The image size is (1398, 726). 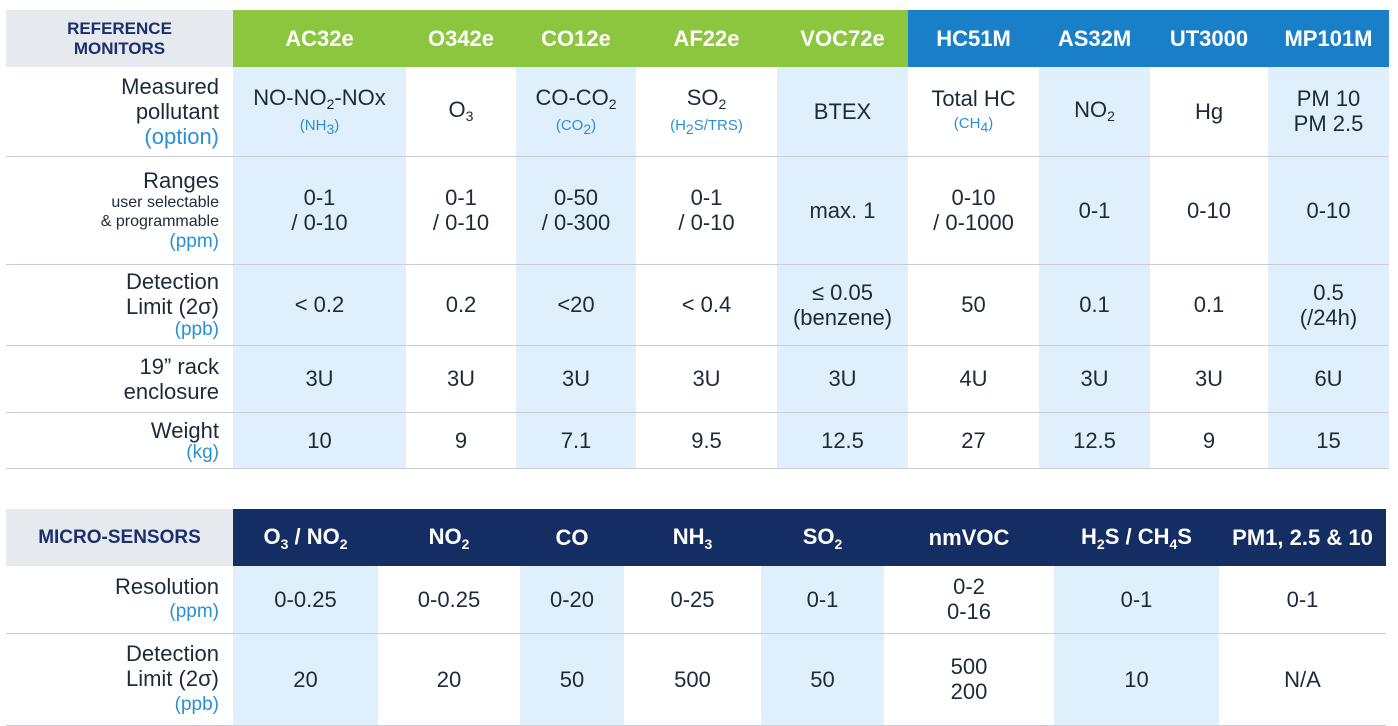 I want to click on cell-resolution-co: 0-20, so click(x=572, y=600).